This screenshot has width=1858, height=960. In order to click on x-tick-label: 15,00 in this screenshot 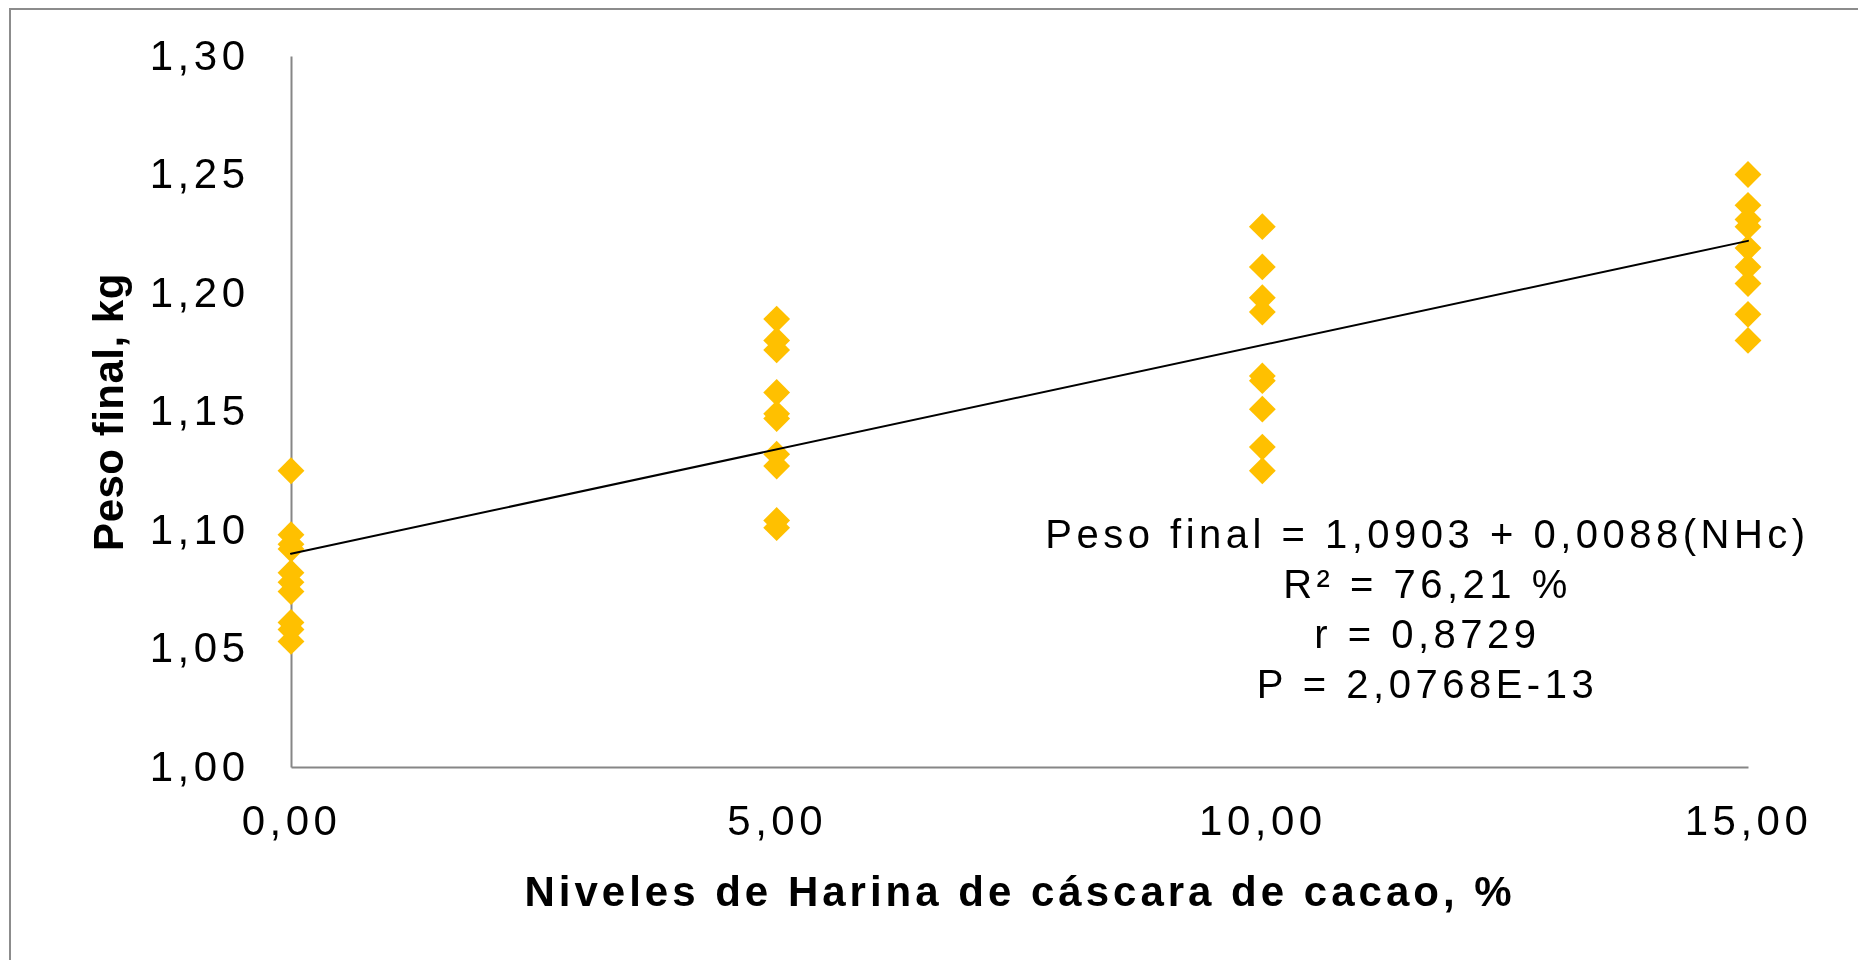, I will do `click(1748, 820)`.